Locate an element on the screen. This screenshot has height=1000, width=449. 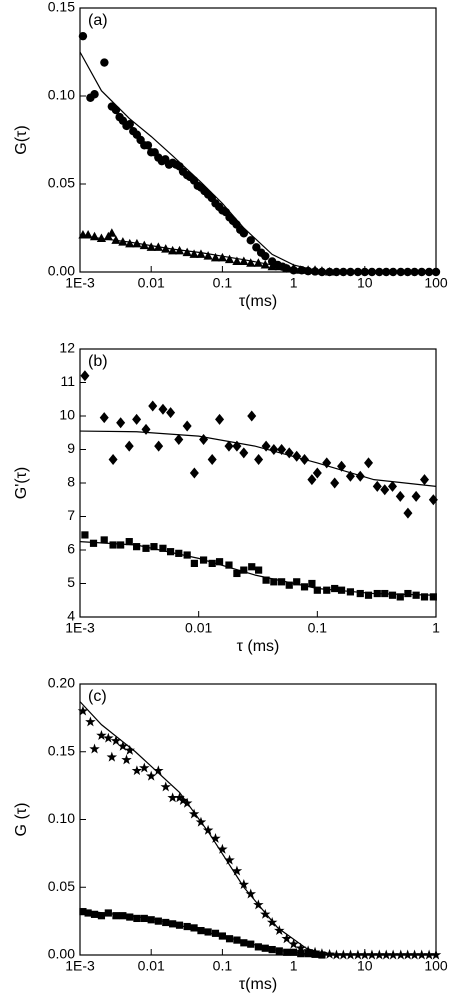
y-tick-label: 0.00 is located at coordinates (61, 271).